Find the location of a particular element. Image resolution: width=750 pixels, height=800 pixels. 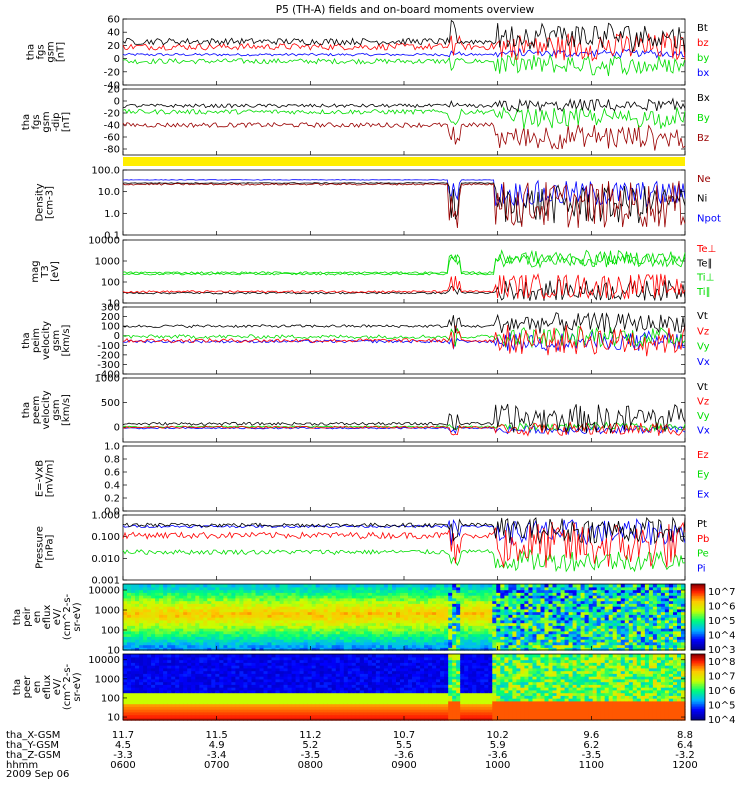

colorbar-swatch is located at coordinates (698, 598).